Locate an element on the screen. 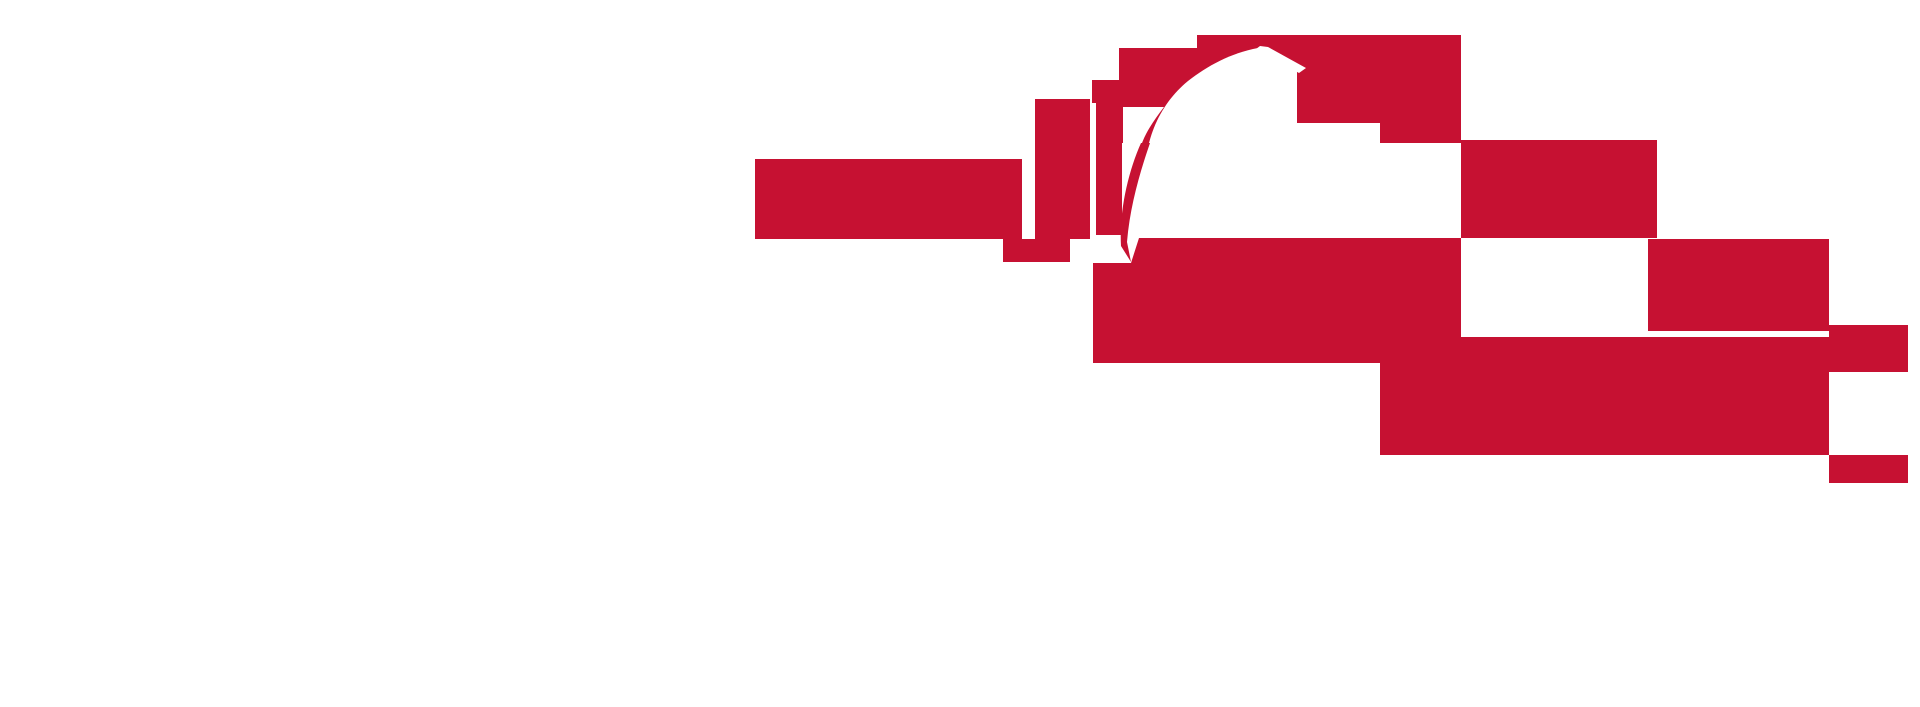 The width and height of the screenshot is (1920, 707). mid-right-rect is located at coordinates (1559, 189).